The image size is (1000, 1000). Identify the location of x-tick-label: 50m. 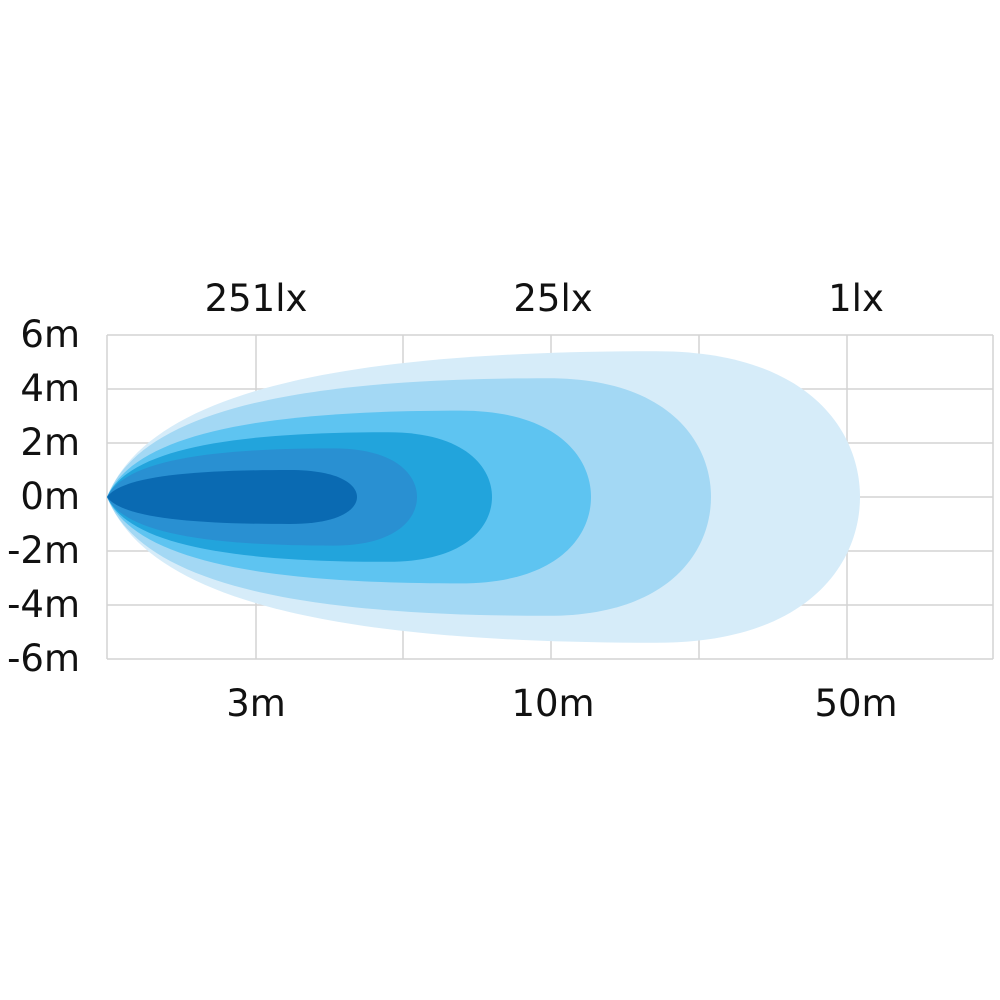
(855, 703).